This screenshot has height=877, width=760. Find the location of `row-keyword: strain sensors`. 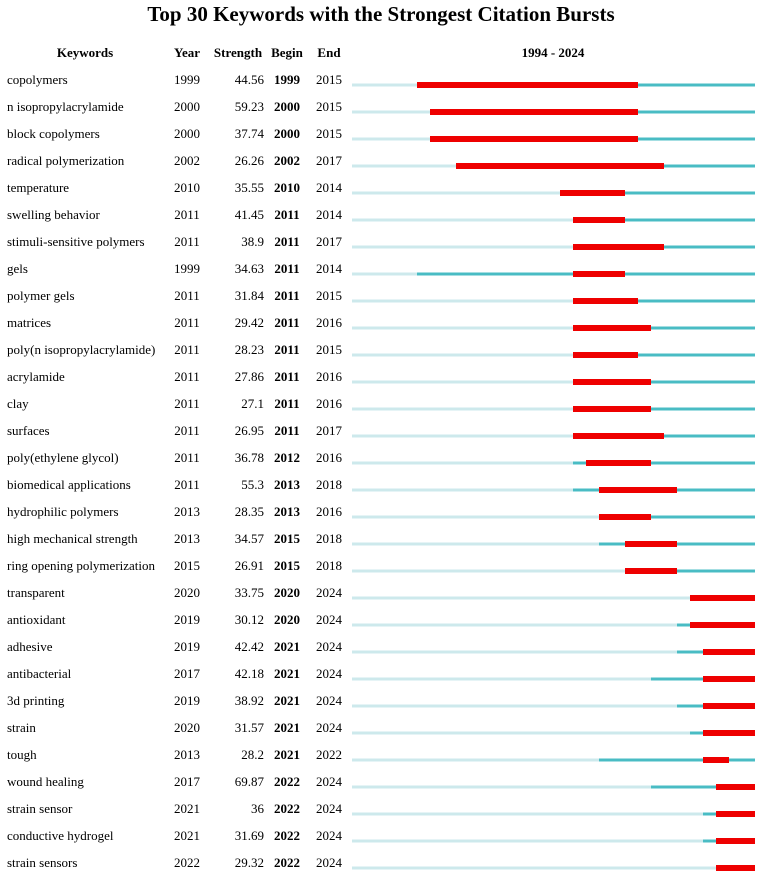

row-keyword: strain sensors is located at coordinates (42, 862).